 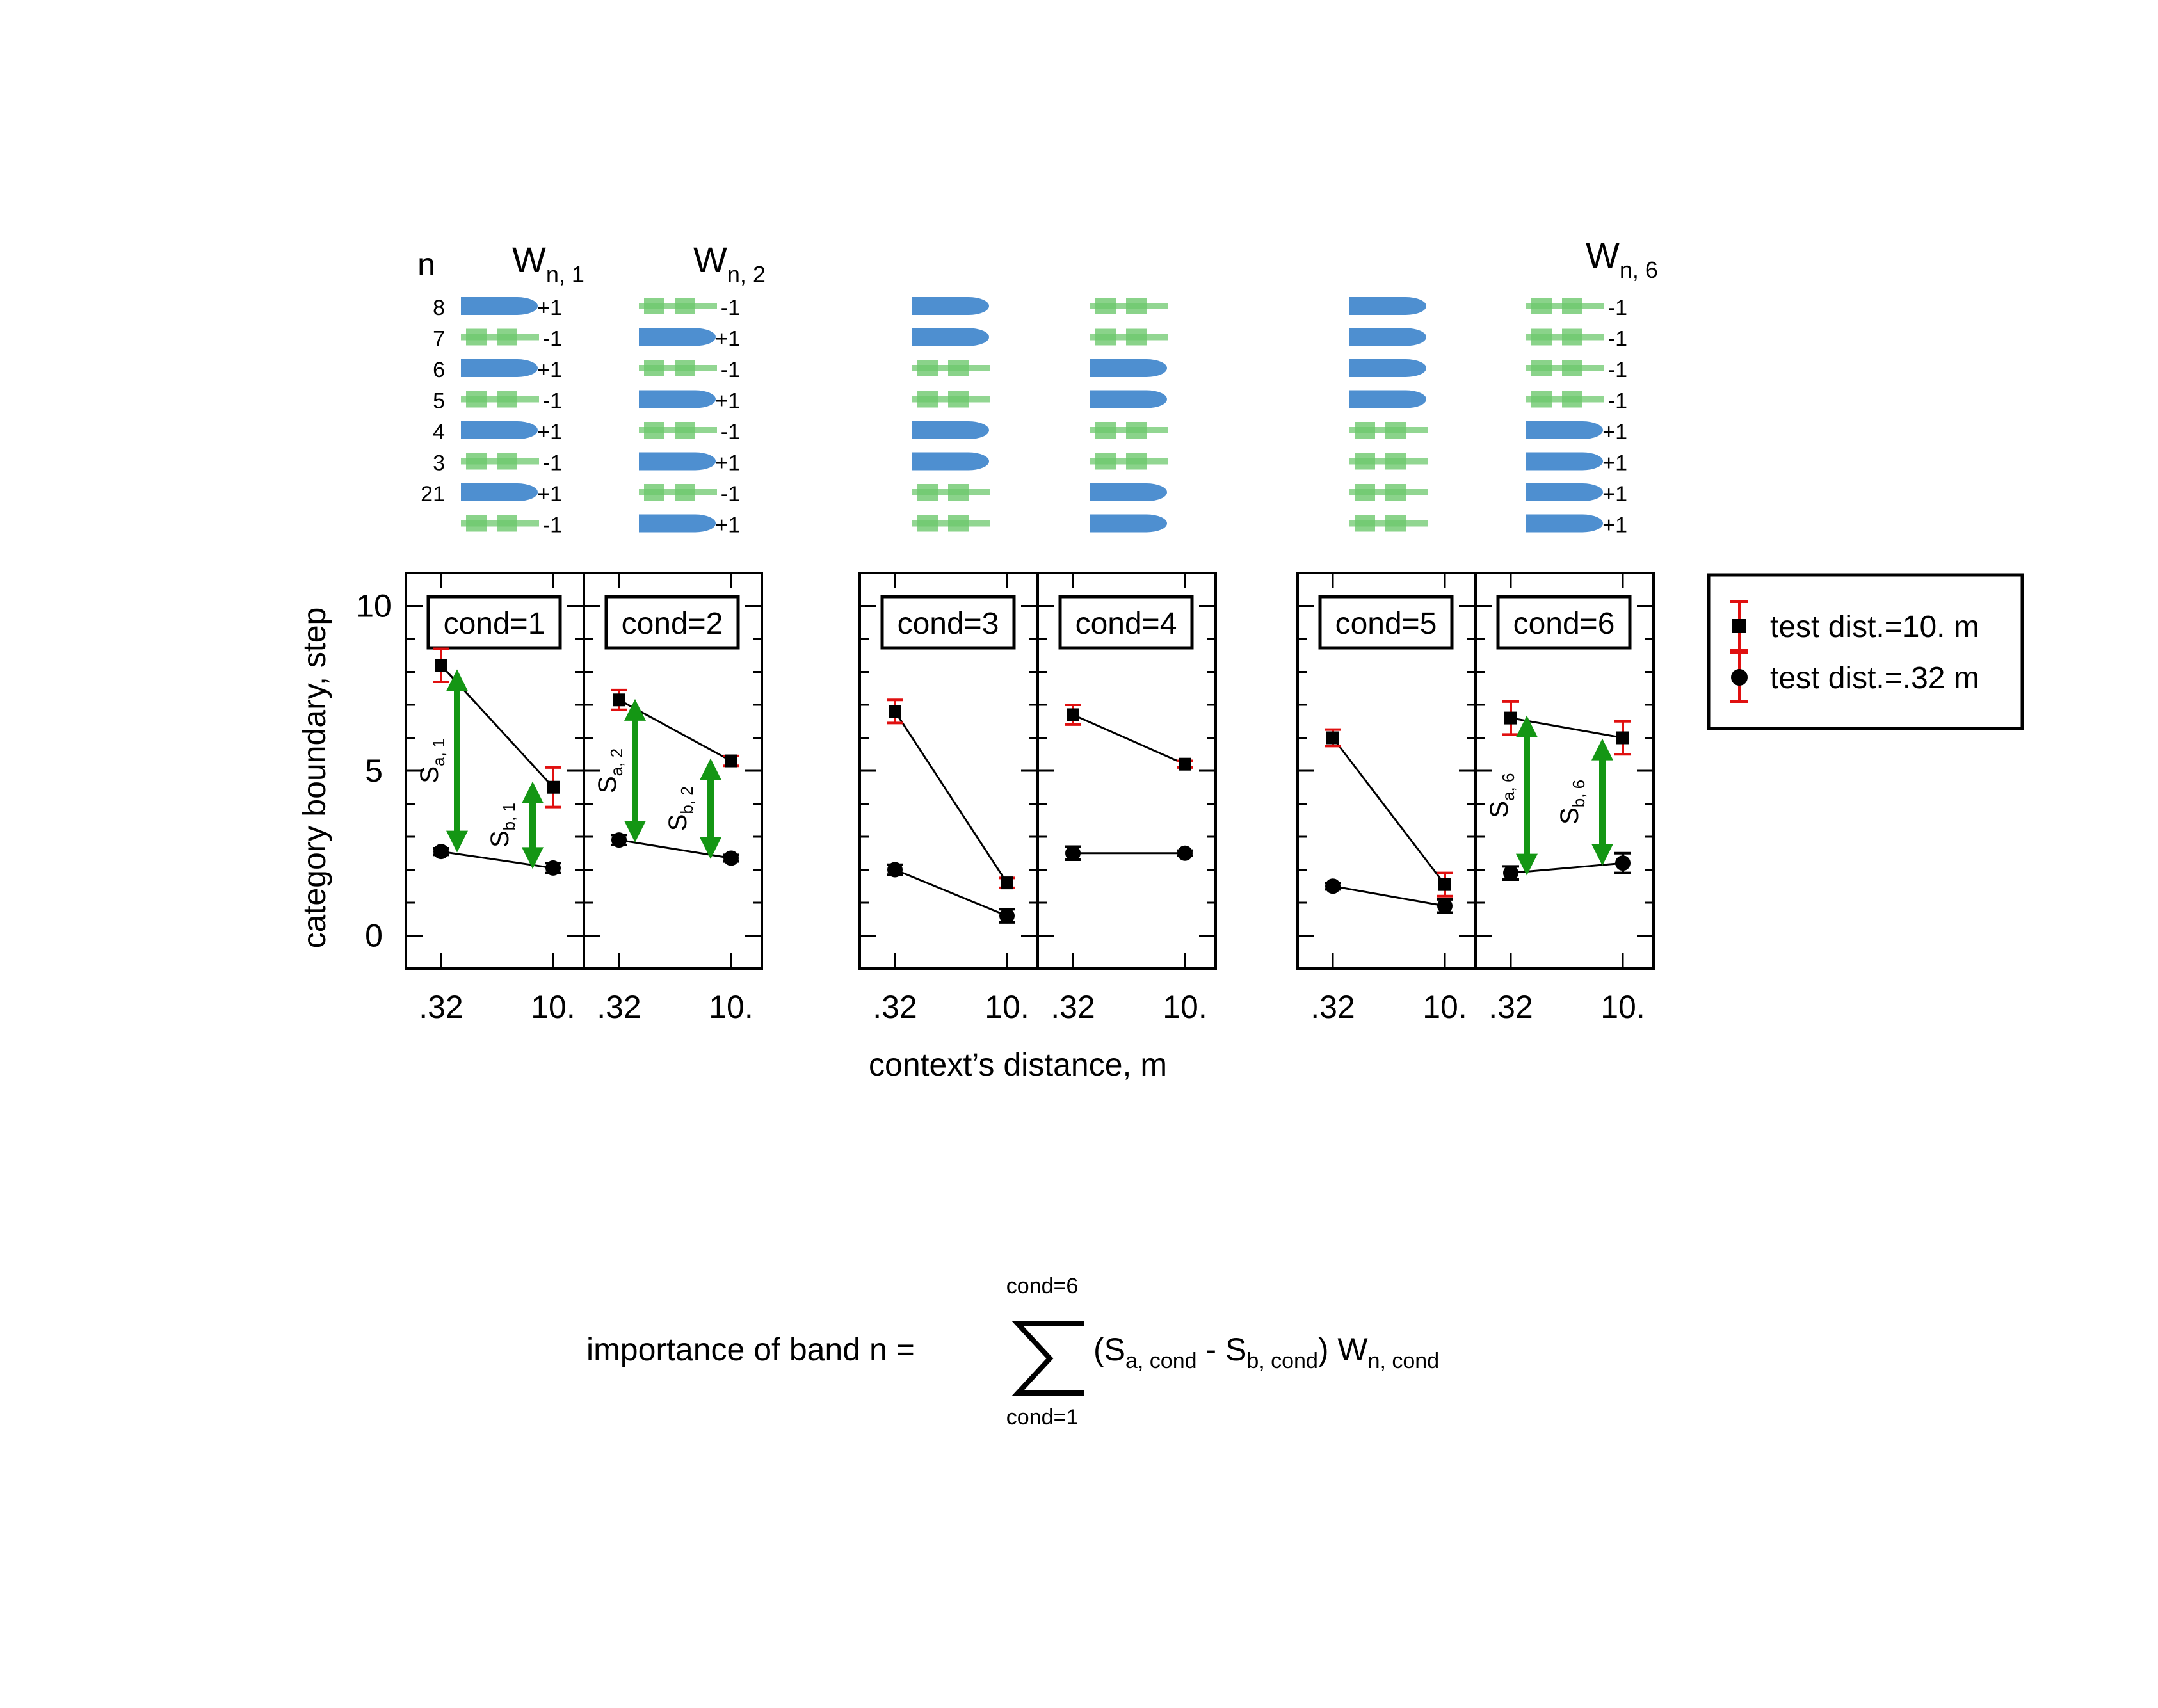 I want to click on panel-cond-5: .32 10. cond=5, so click(x=1386, y=798).